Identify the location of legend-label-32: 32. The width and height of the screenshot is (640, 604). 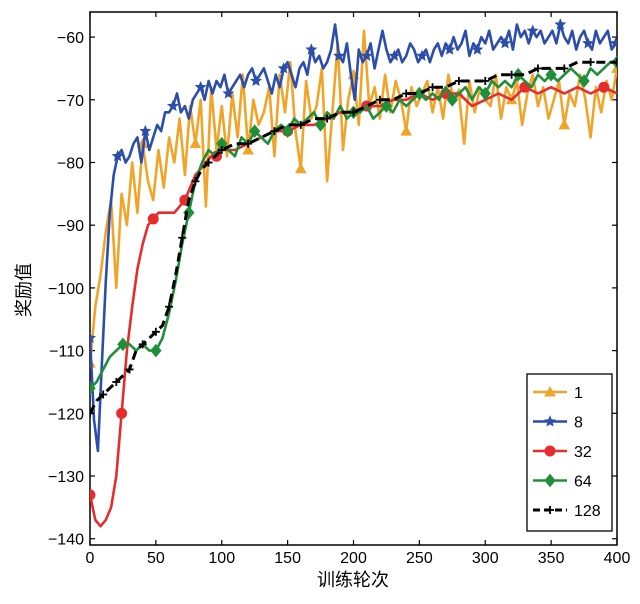
(583, 452).